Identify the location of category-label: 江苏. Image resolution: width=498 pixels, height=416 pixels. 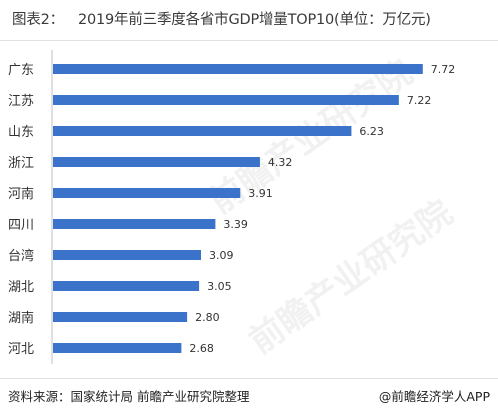
(21, 101).